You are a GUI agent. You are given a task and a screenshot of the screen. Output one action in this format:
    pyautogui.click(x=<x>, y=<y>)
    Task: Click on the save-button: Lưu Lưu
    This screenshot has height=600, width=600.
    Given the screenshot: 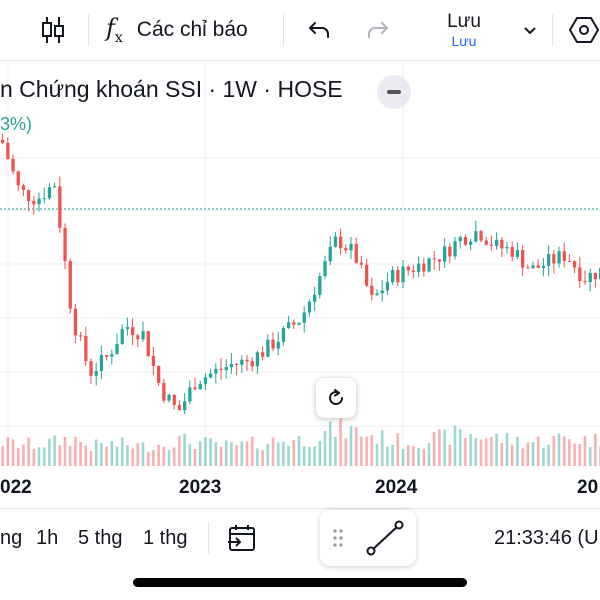 What is the action you would take?
    pyautogui.click(x=464, y=30)
    